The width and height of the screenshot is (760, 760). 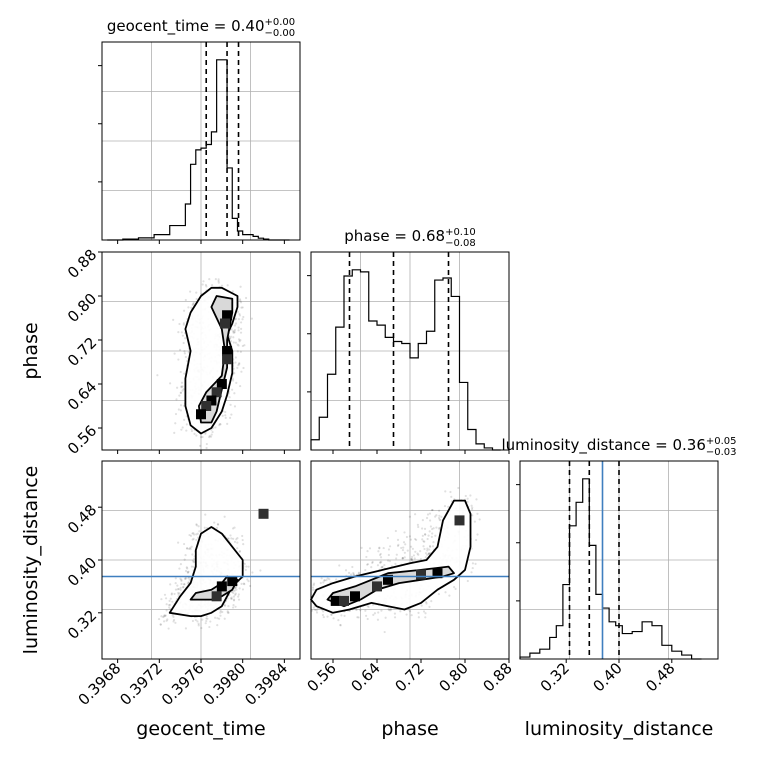 I want to click on density-peak, so click(x=201, y=414).